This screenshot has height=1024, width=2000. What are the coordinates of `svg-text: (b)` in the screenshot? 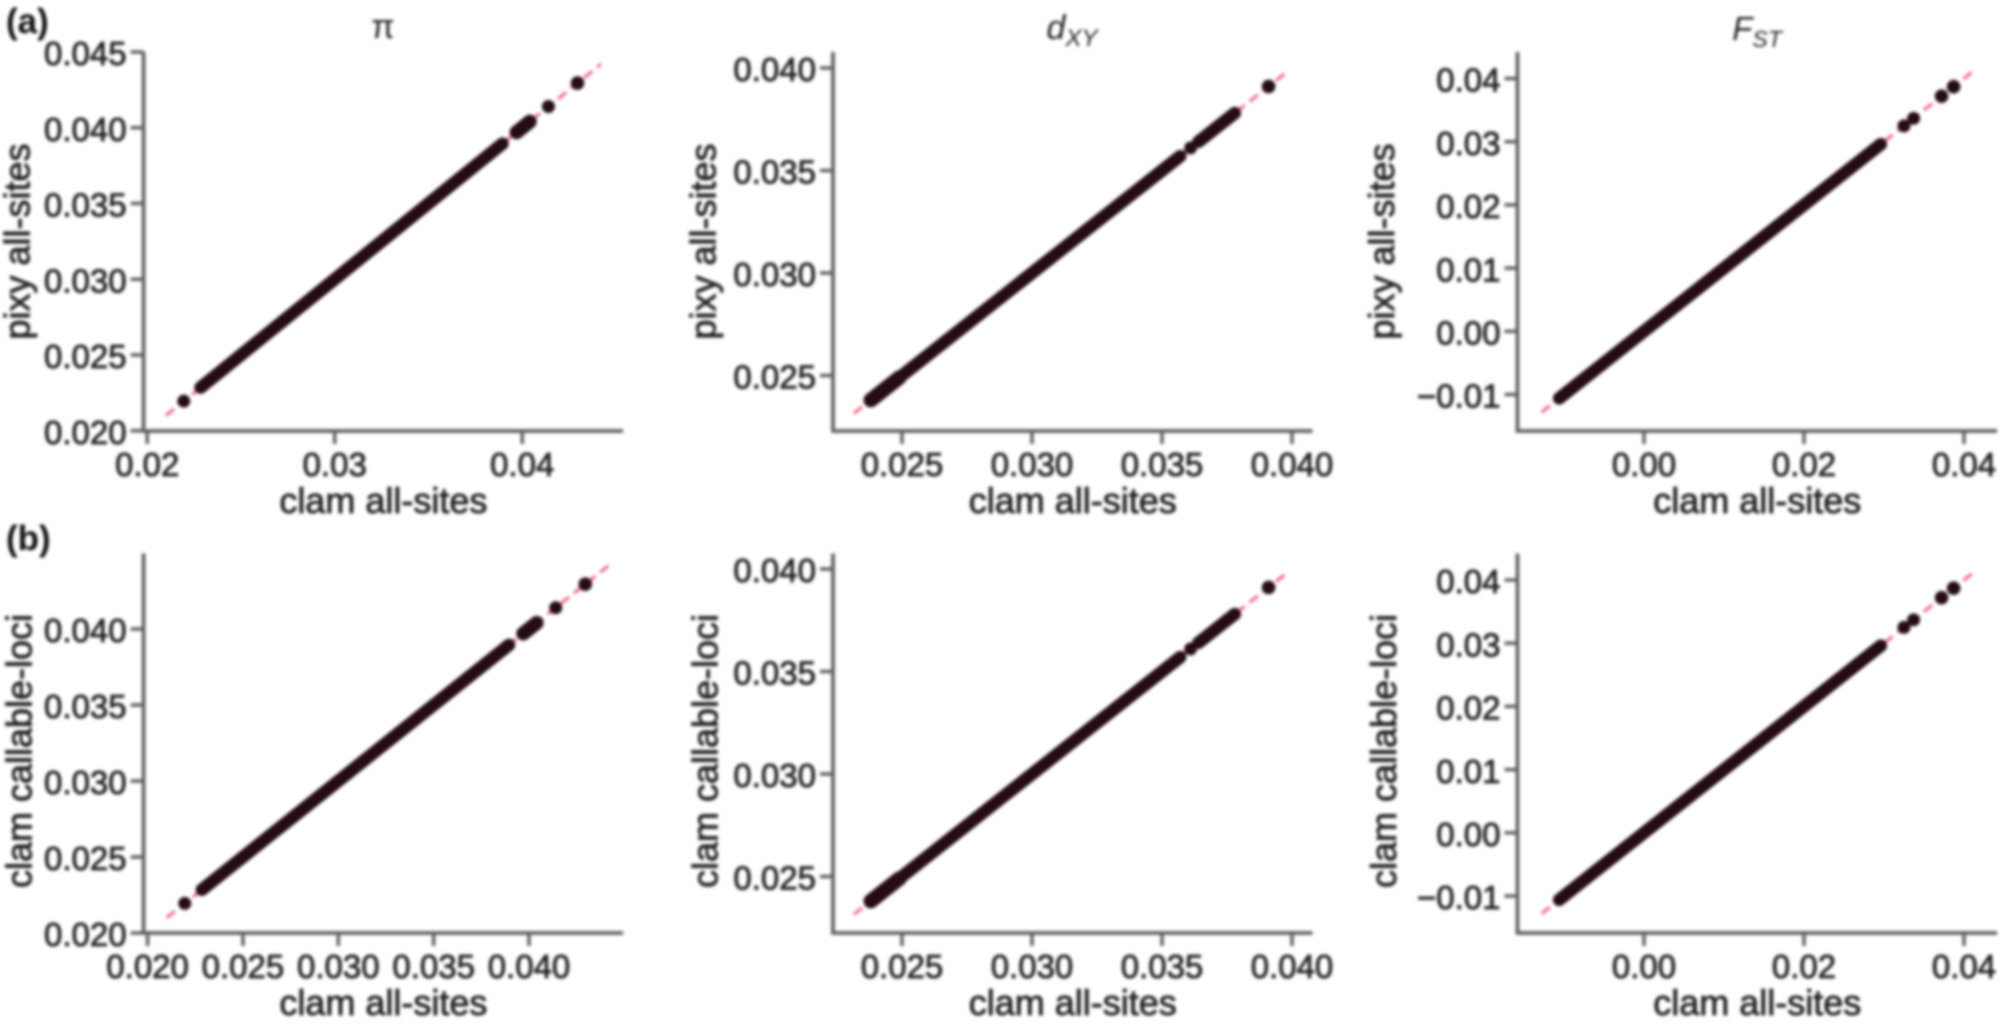 It's located at (28, 538).